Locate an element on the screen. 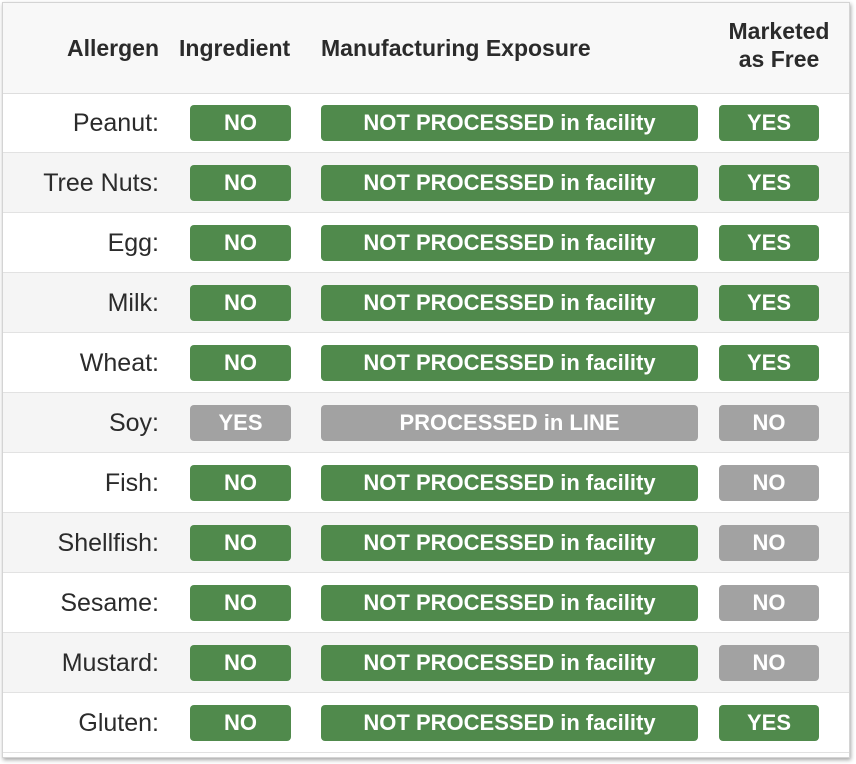  table-row: Egg: NO NOT PROCESSED in facility YES is located at coordinates (426, 243).